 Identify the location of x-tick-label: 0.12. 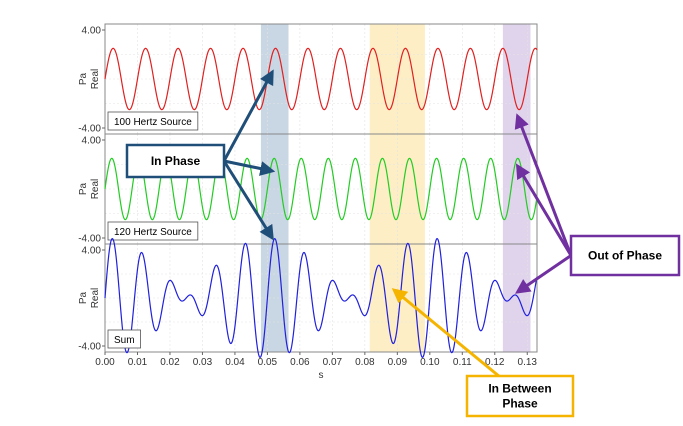
(495, 362).